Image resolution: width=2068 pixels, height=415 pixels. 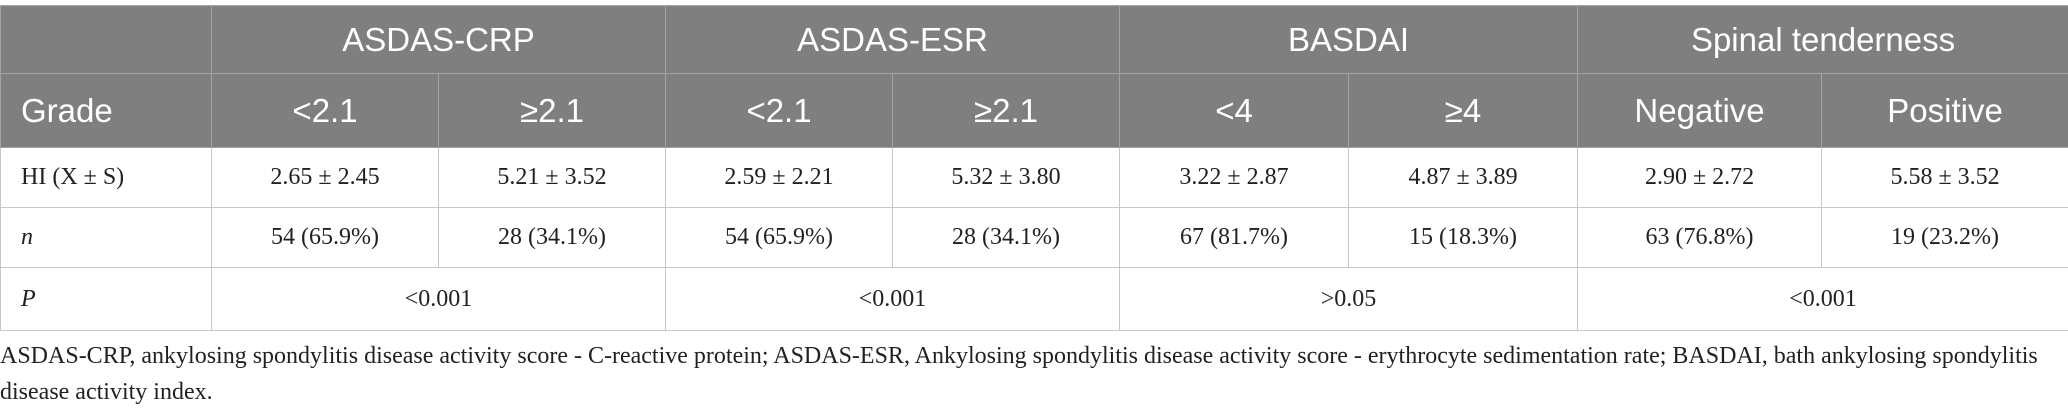 What do you see at coordinates (1463, 177) in the screenshot?
I see `hi-cell: 4.87 ± 3.89` at bounding box center [1463, 177].